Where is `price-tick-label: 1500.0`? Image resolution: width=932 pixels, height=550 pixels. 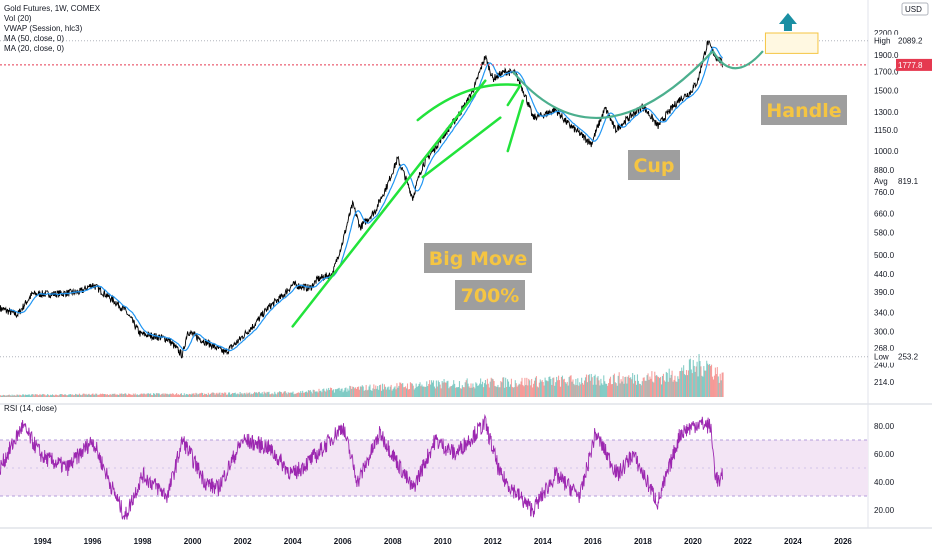
price-tick-label: 1500.0 is located at coordinates (886, 90).